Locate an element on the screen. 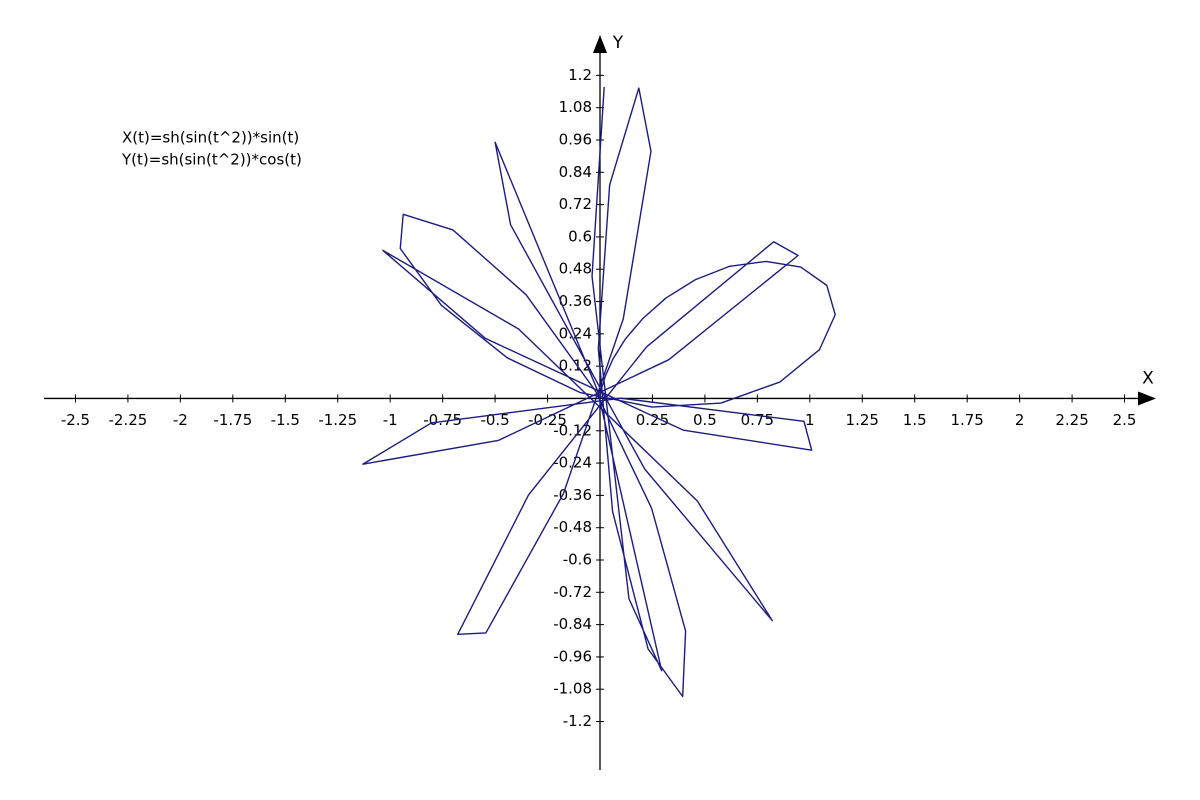  x-tick-label: 0.5 is located at coordinates (705, 420).